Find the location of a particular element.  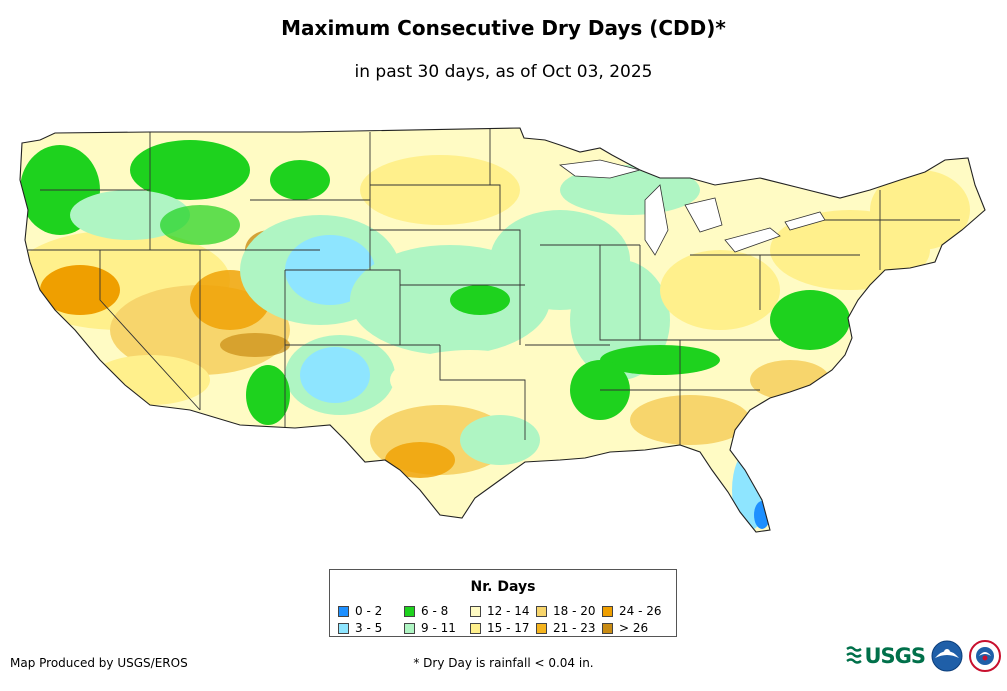

map-subtitle: in past 30 days, as of Oct 03, 2025 is located at coordinates (503, 72).